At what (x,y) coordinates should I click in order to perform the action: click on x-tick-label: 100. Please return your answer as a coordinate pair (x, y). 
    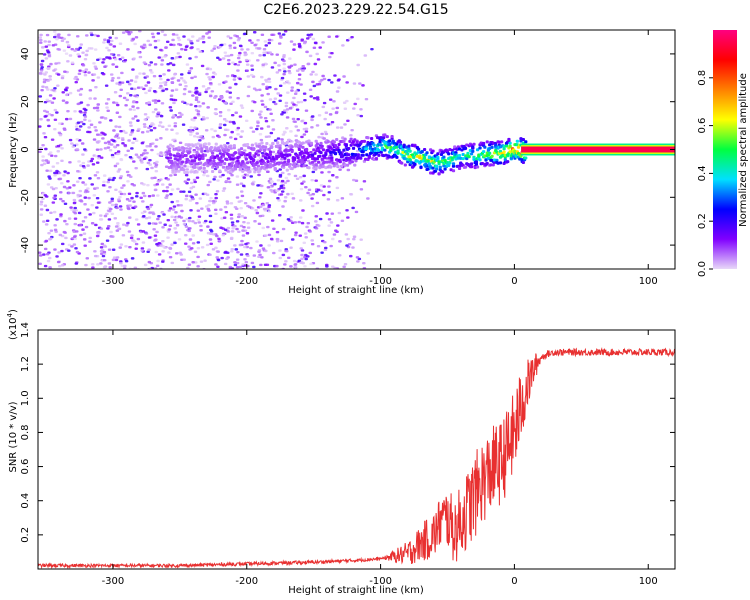
    Looking at the image, I should click on (648, 281).